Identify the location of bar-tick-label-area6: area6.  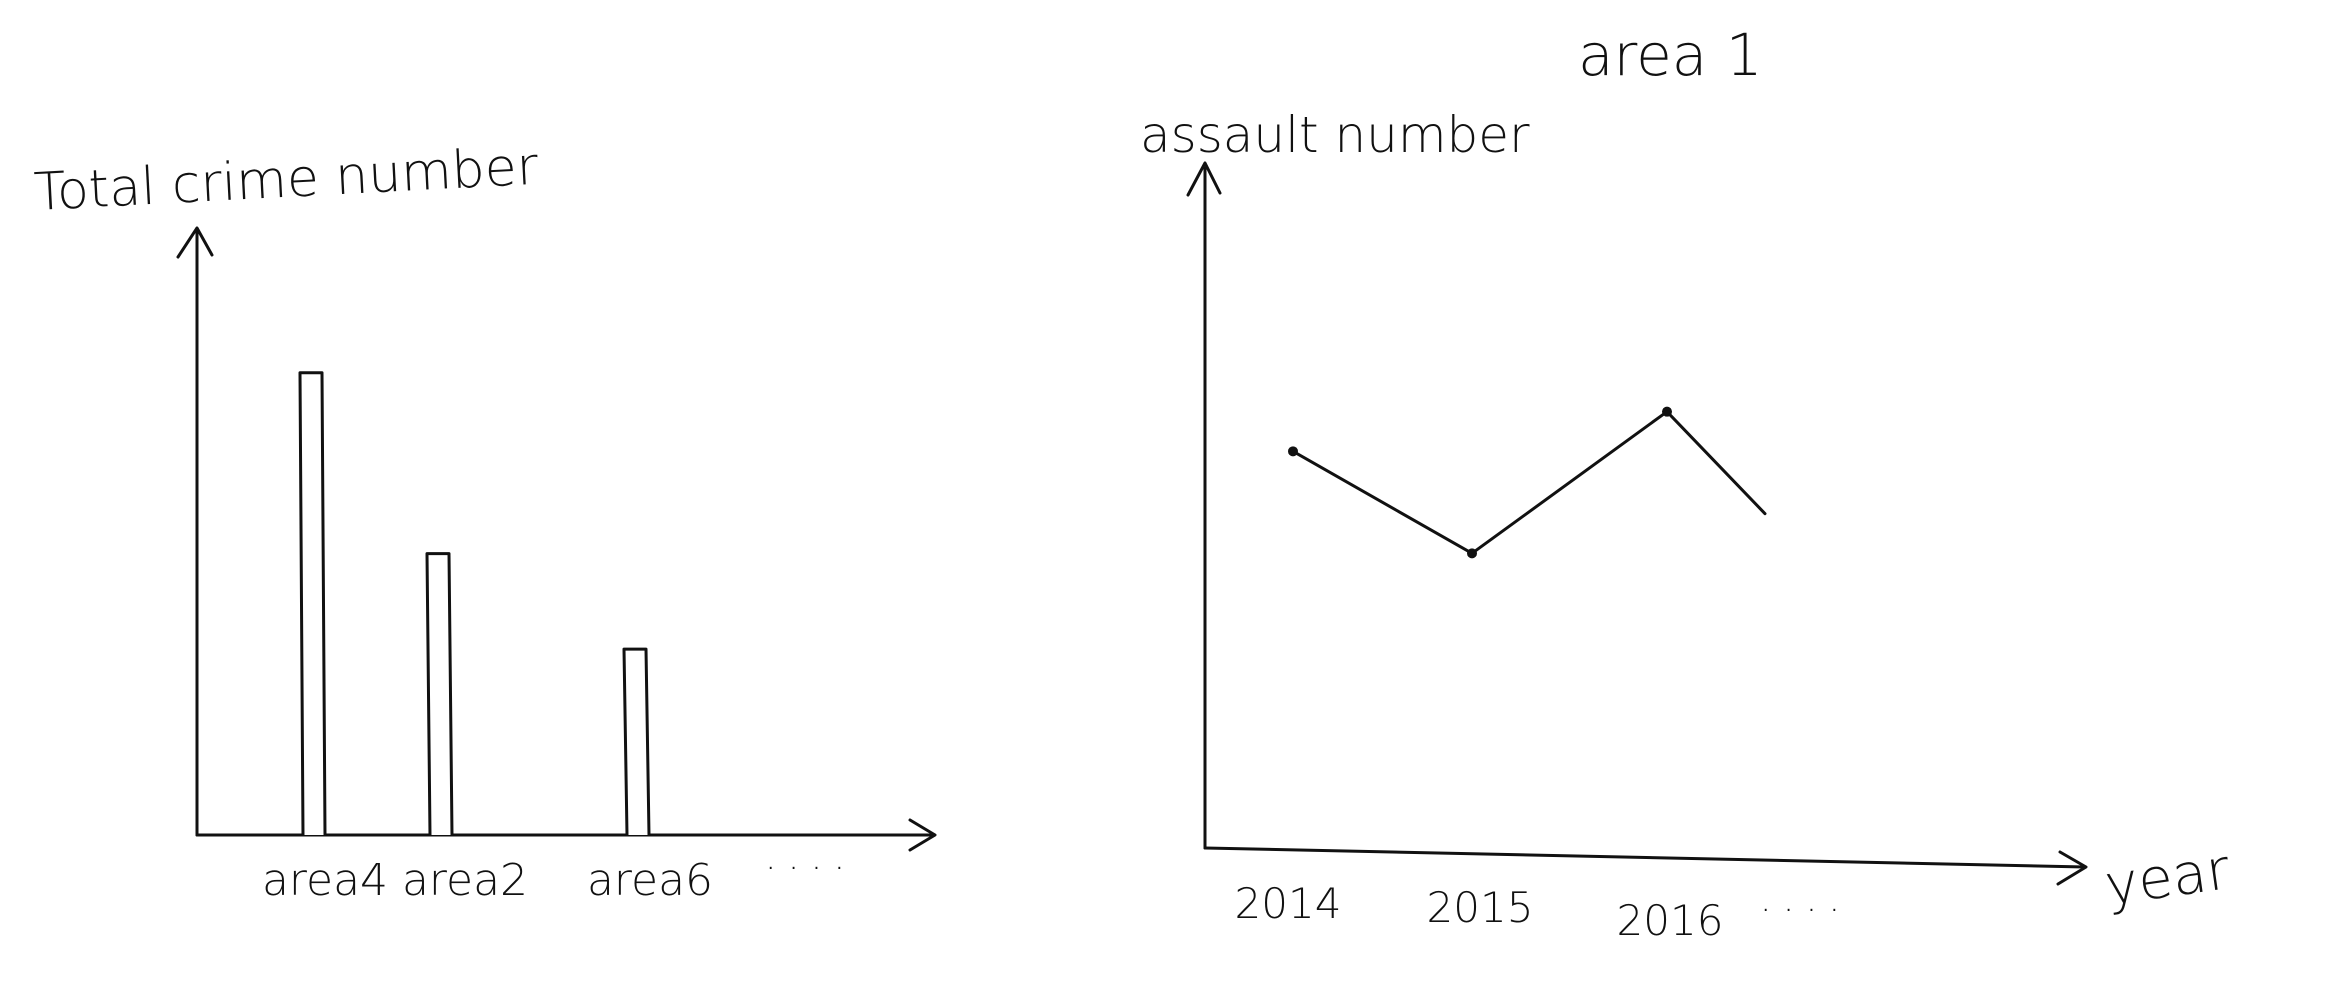
(650, 880).